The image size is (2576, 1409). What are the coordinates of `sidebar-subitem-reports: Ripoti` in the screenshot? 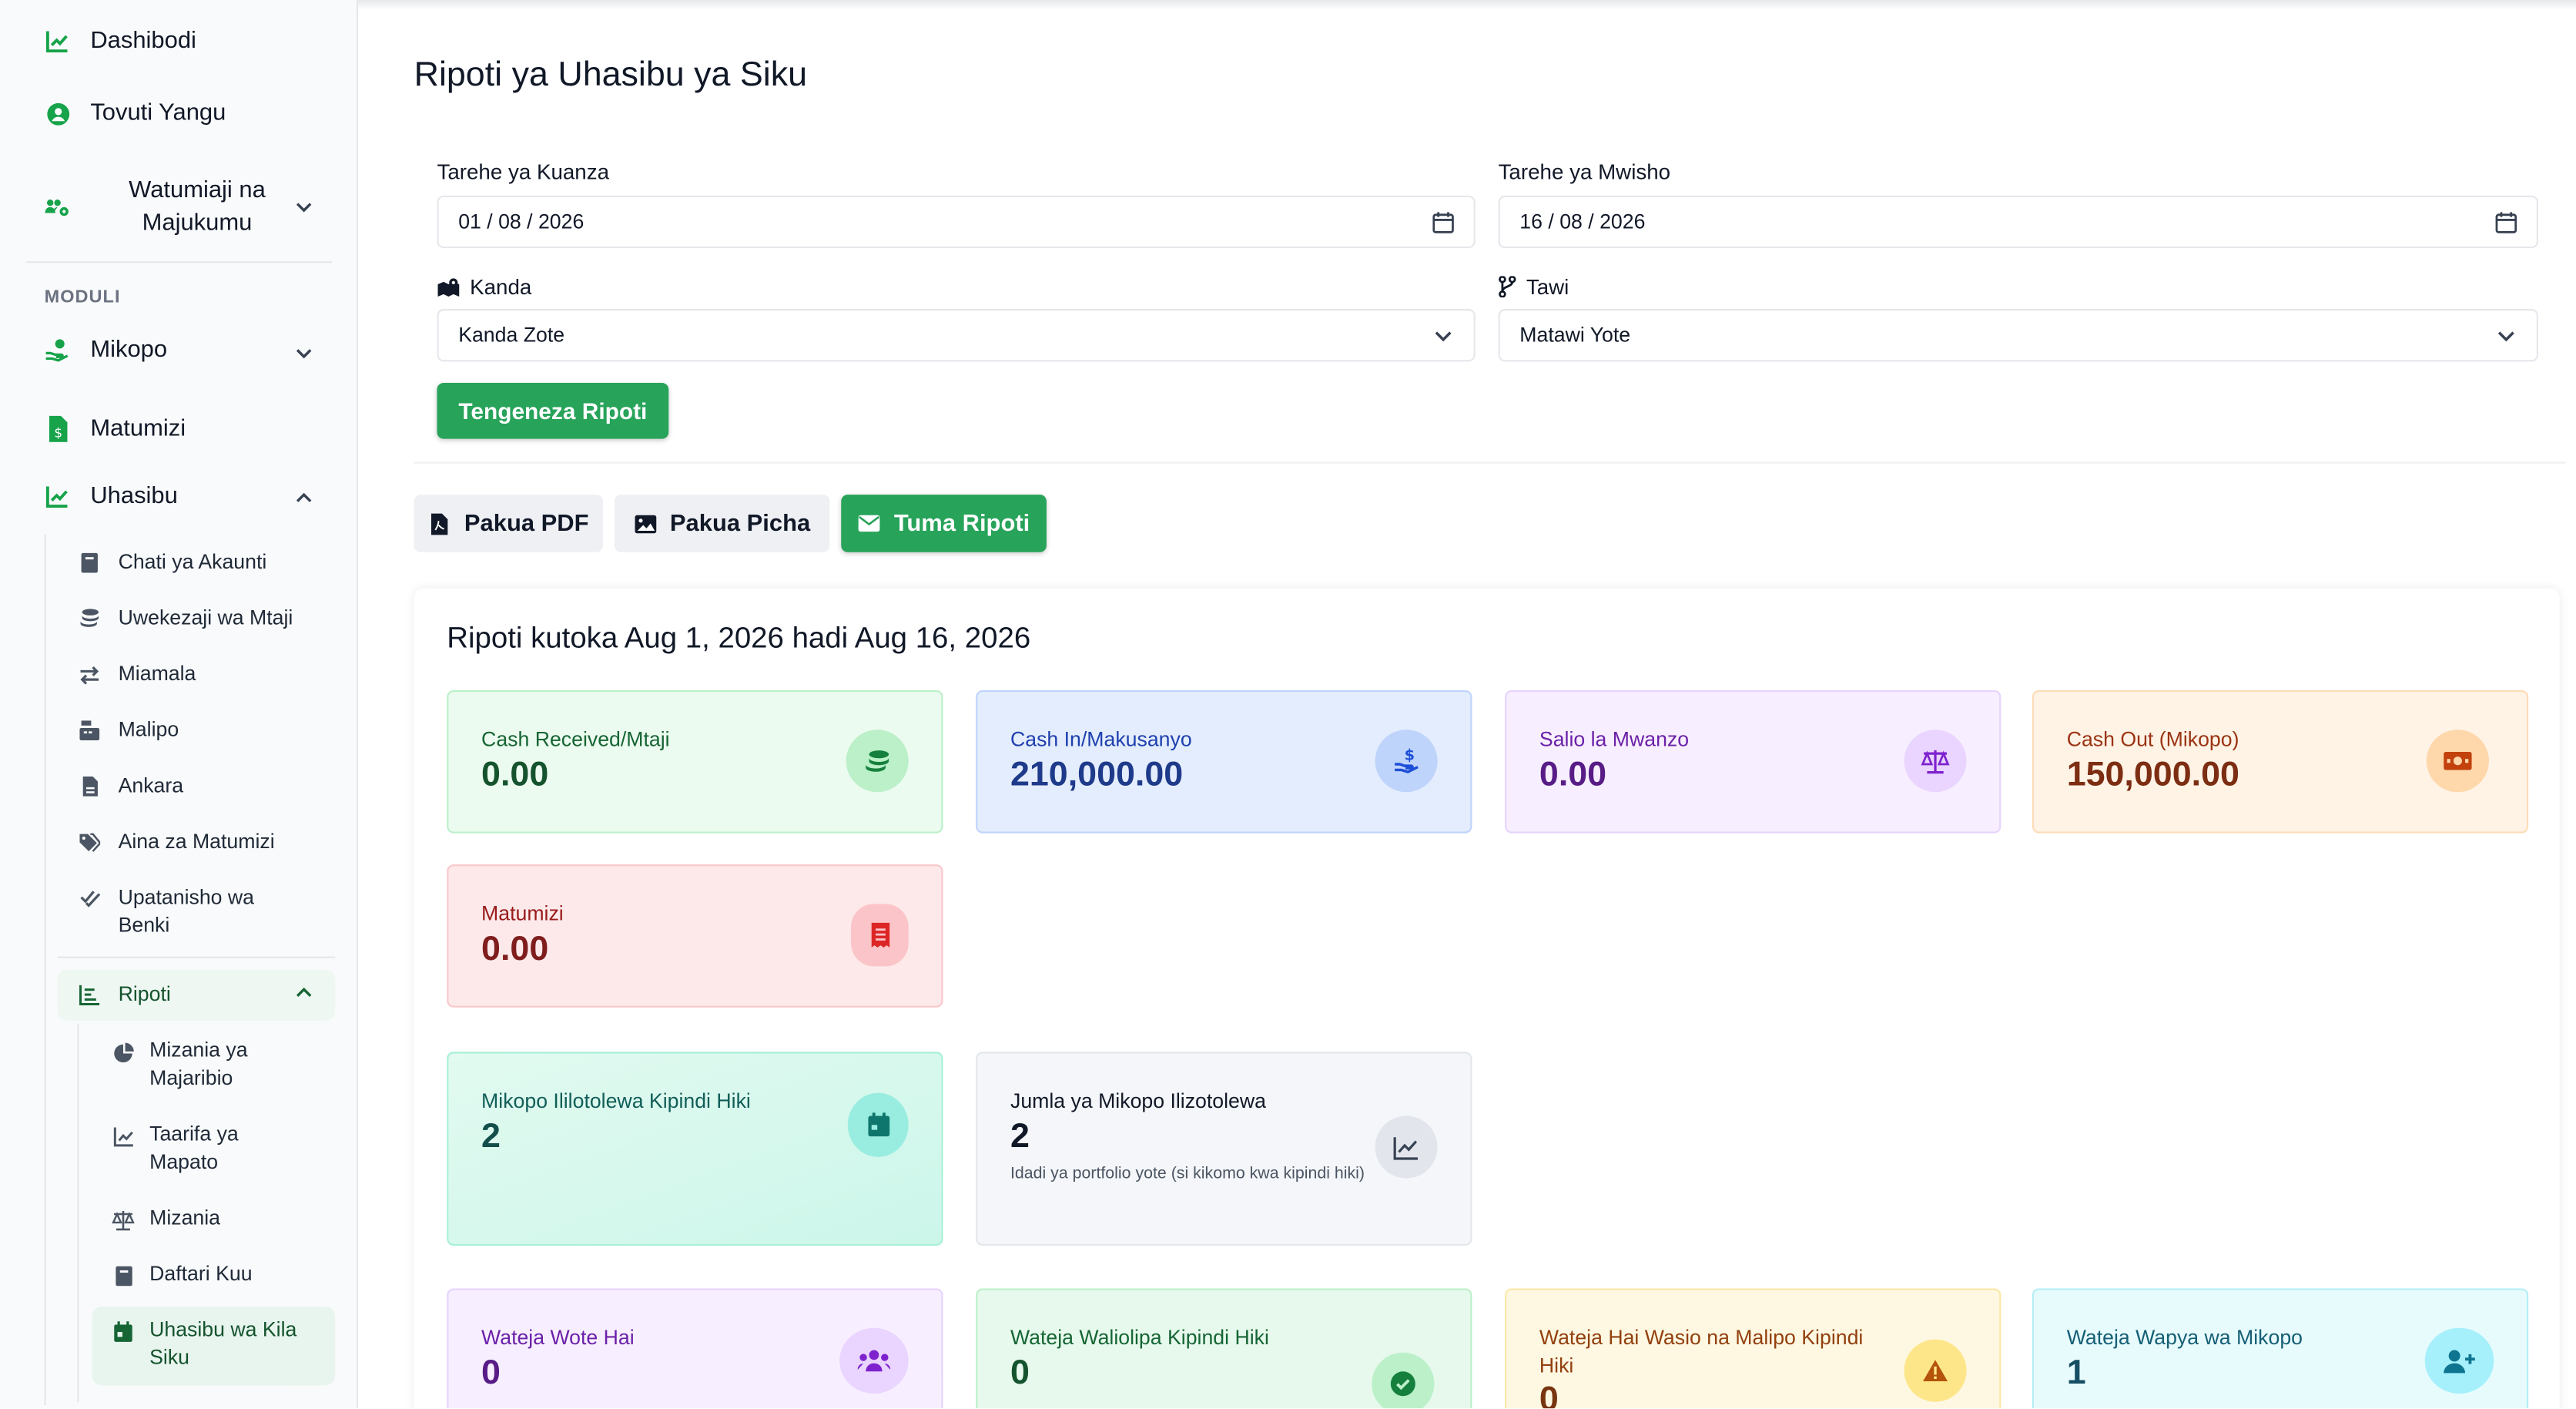 It's located at (125, 995).